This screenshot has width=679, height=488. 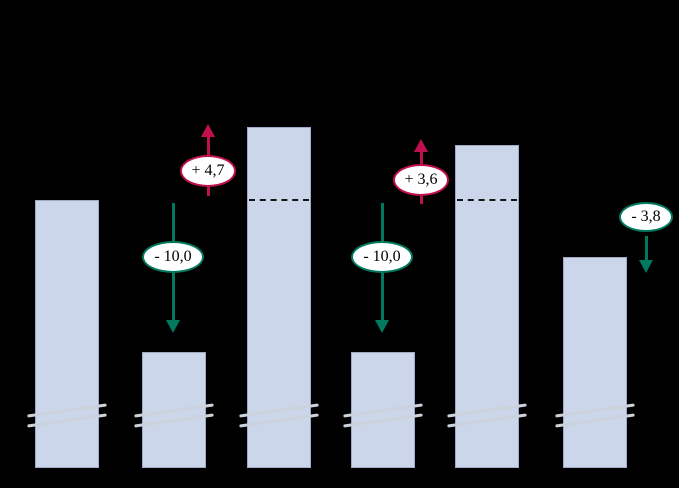 What do you see at coordinates (646, 217) in the screenshot?
I see `annotation-badge: - 3,8` at bounding box center [646, 217].